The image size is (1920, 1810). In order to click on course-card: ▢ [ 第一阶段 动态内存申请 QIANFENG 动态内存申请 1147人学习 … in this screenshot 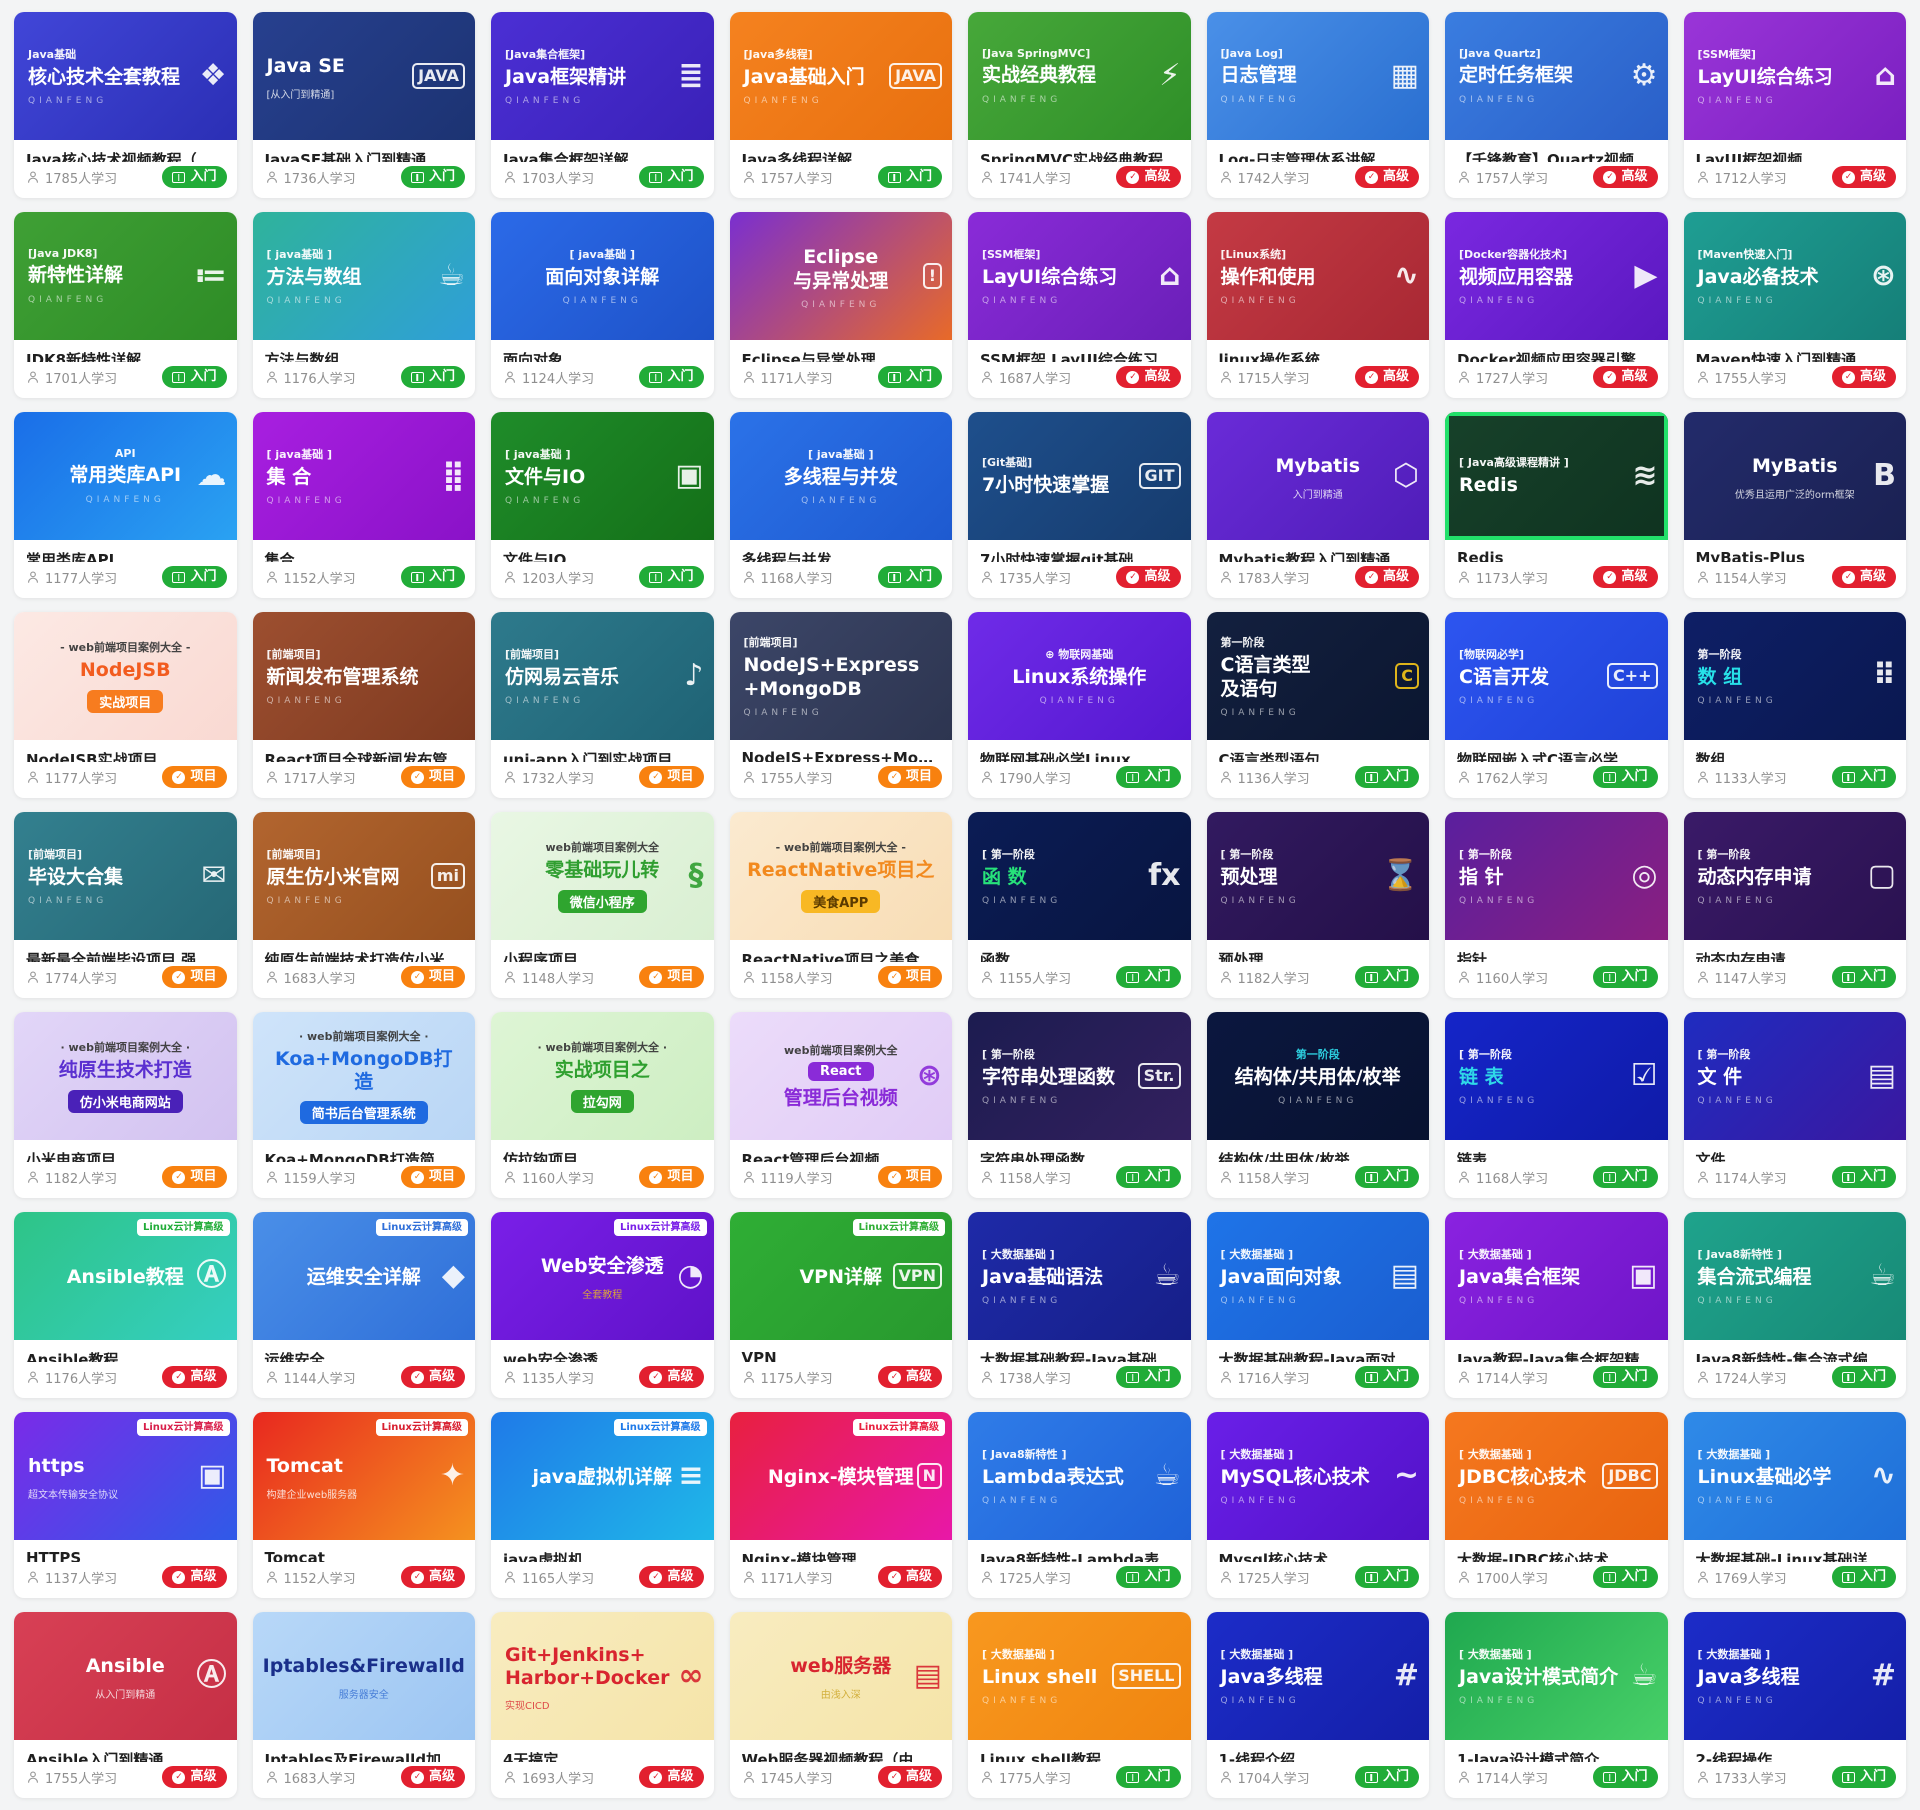, I will do `click(1794, 905)`.